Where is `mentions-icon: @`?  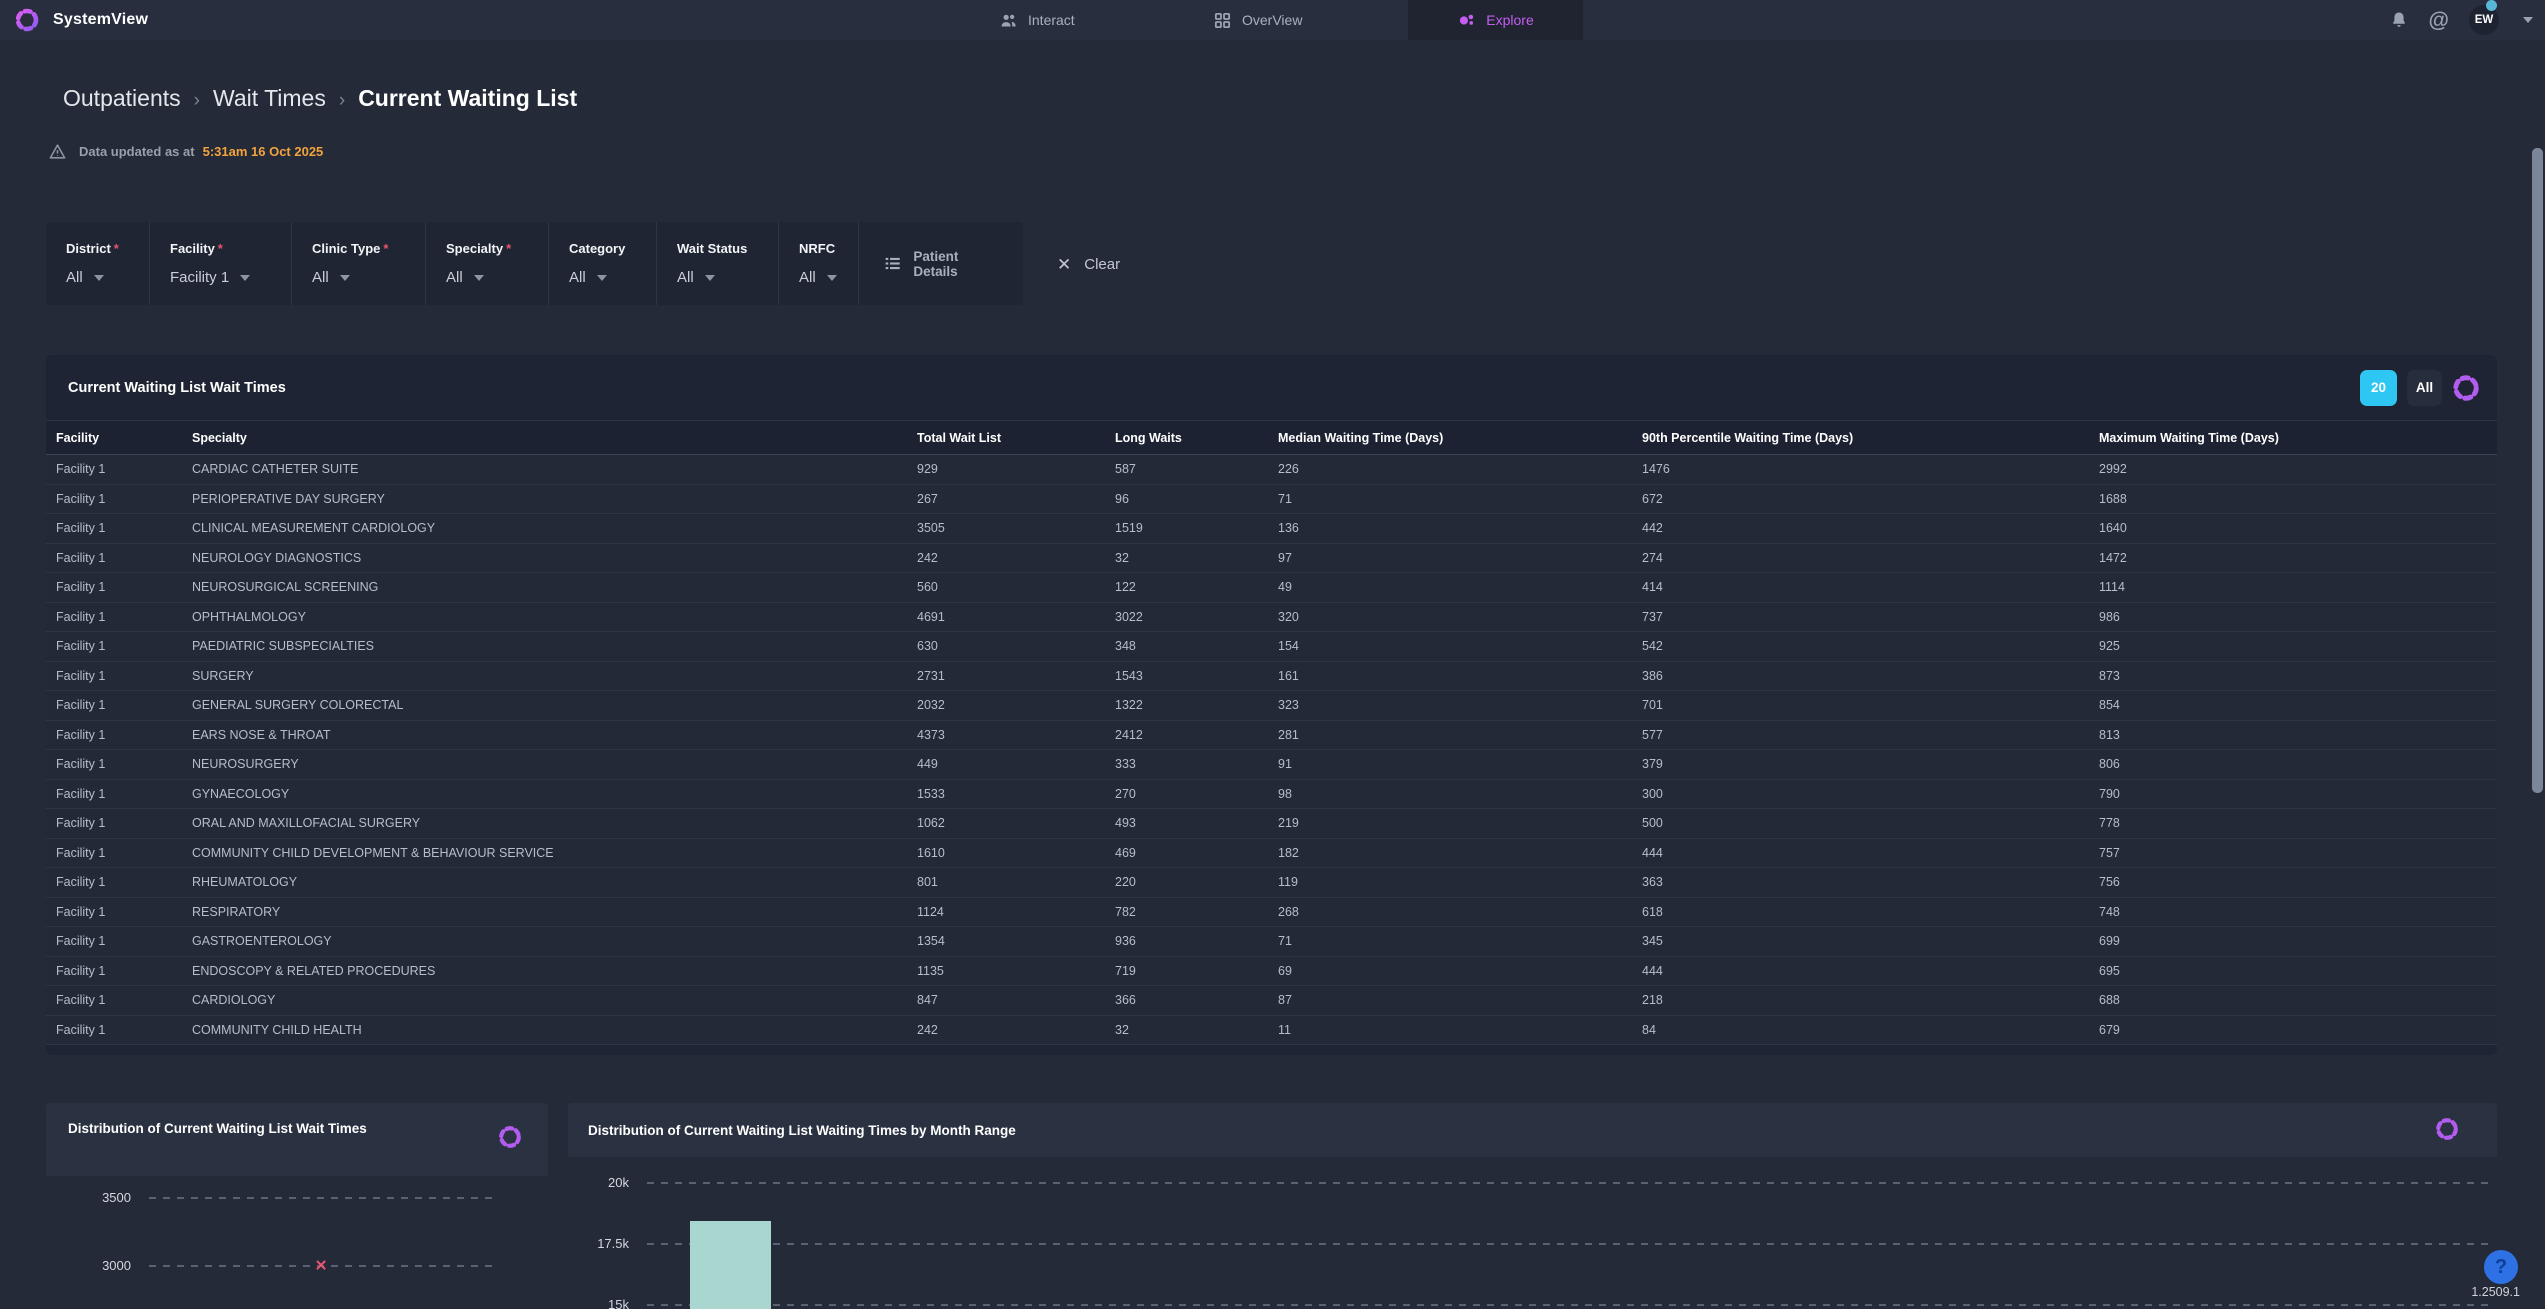 mentions-icon: @ is located at coordinates (2438, 20).